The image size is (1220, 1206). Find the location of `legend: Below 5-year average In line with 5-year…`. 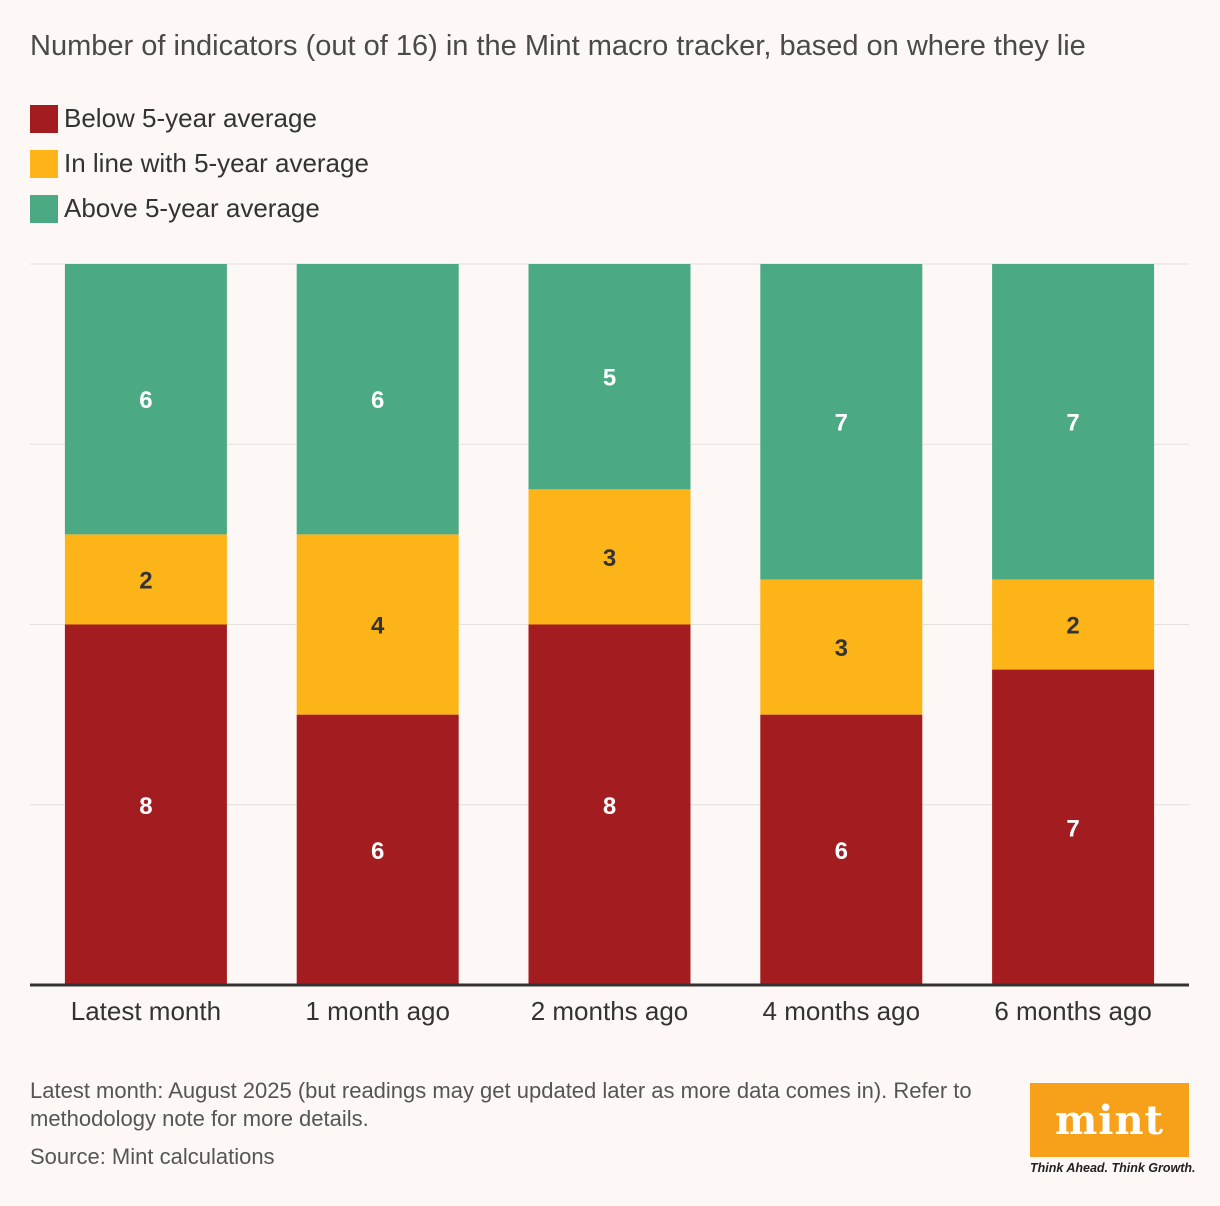

legend: Below 5-year average In line with 5-year… is located at coordinates (199, 163).